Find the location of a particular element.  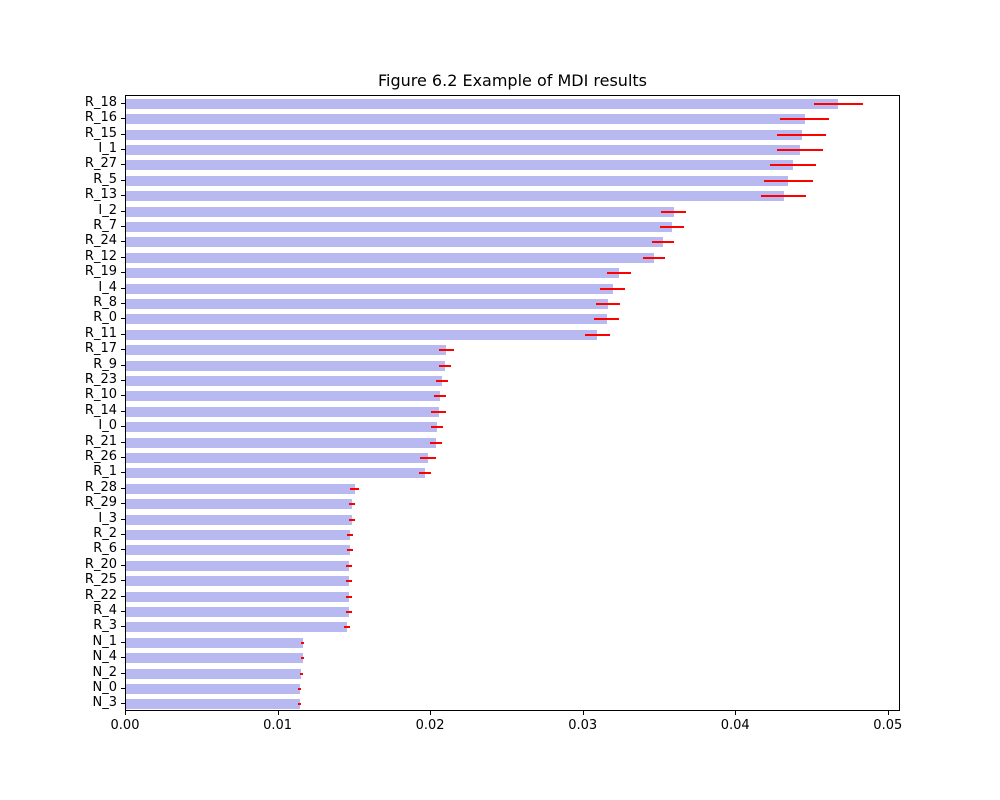

y-tick-label: I_2 is located at coordinates (107, 210).